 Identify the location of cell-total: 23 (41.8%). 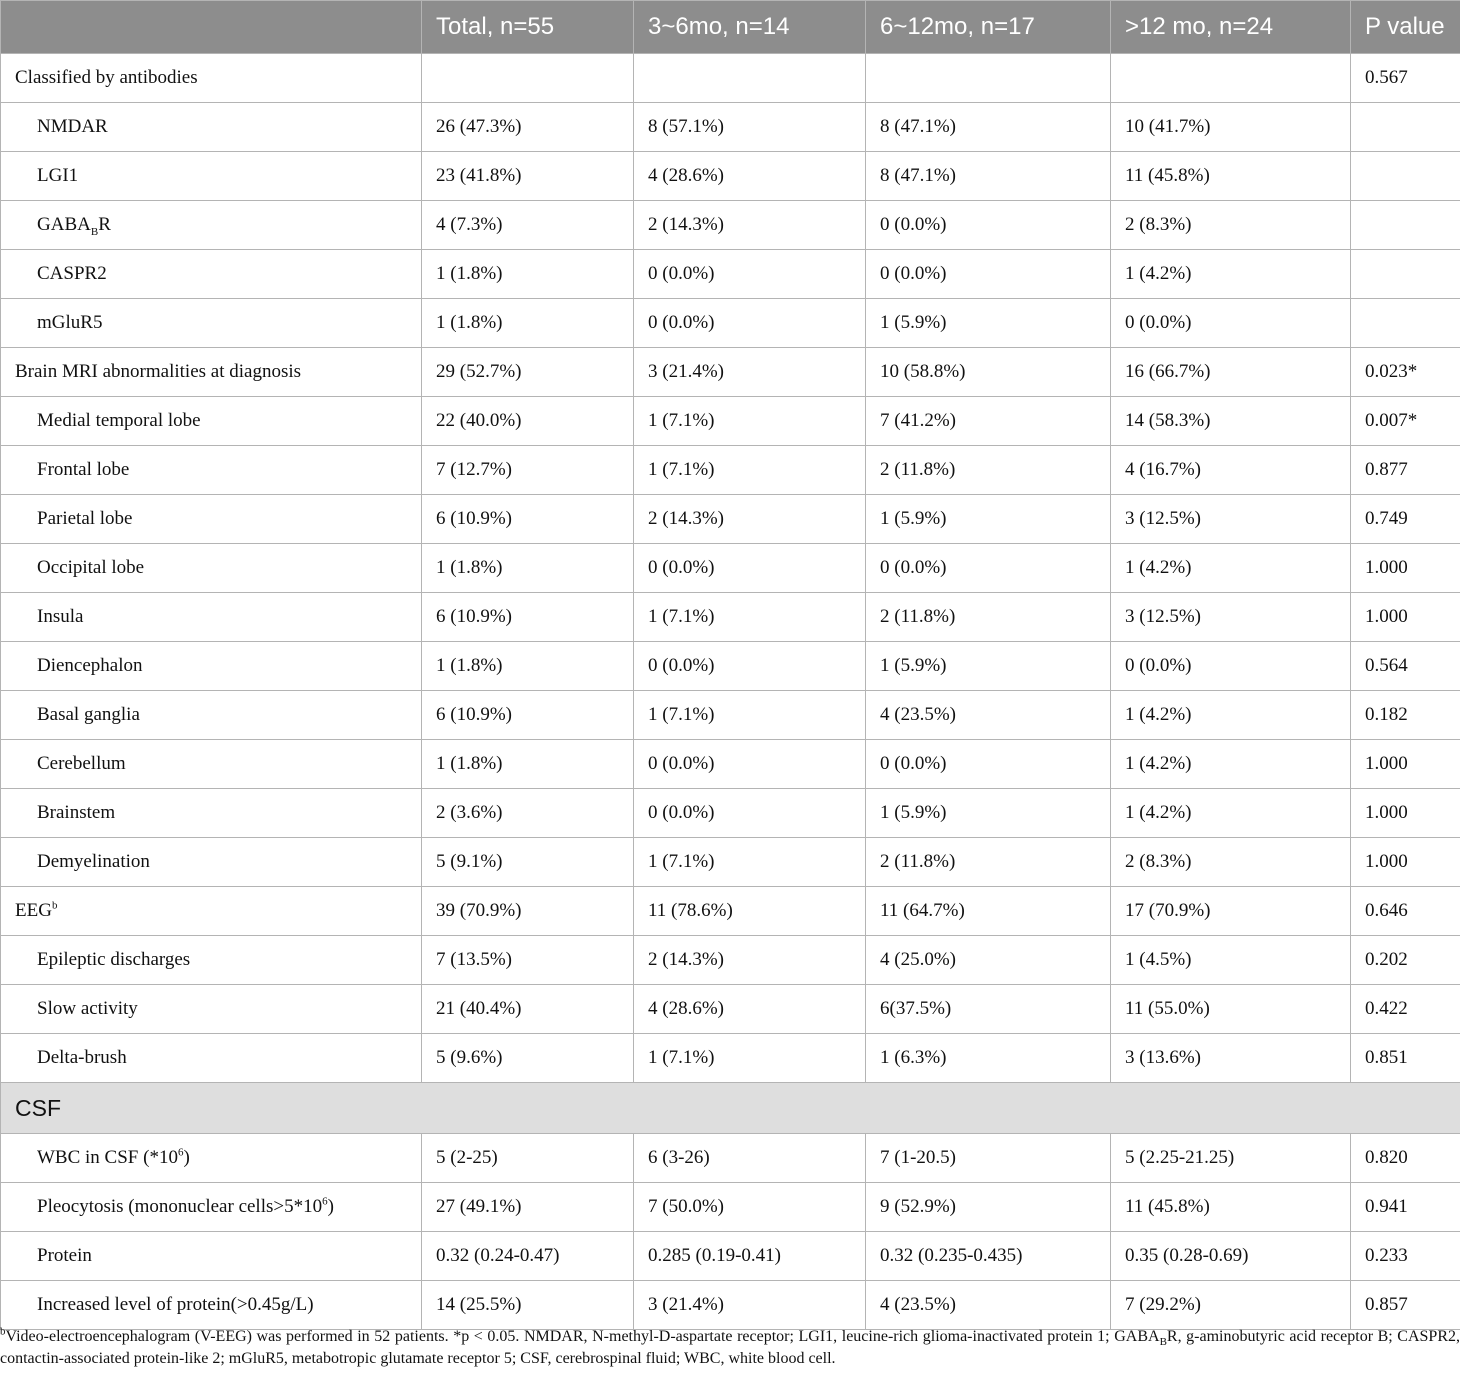
(527, 176).